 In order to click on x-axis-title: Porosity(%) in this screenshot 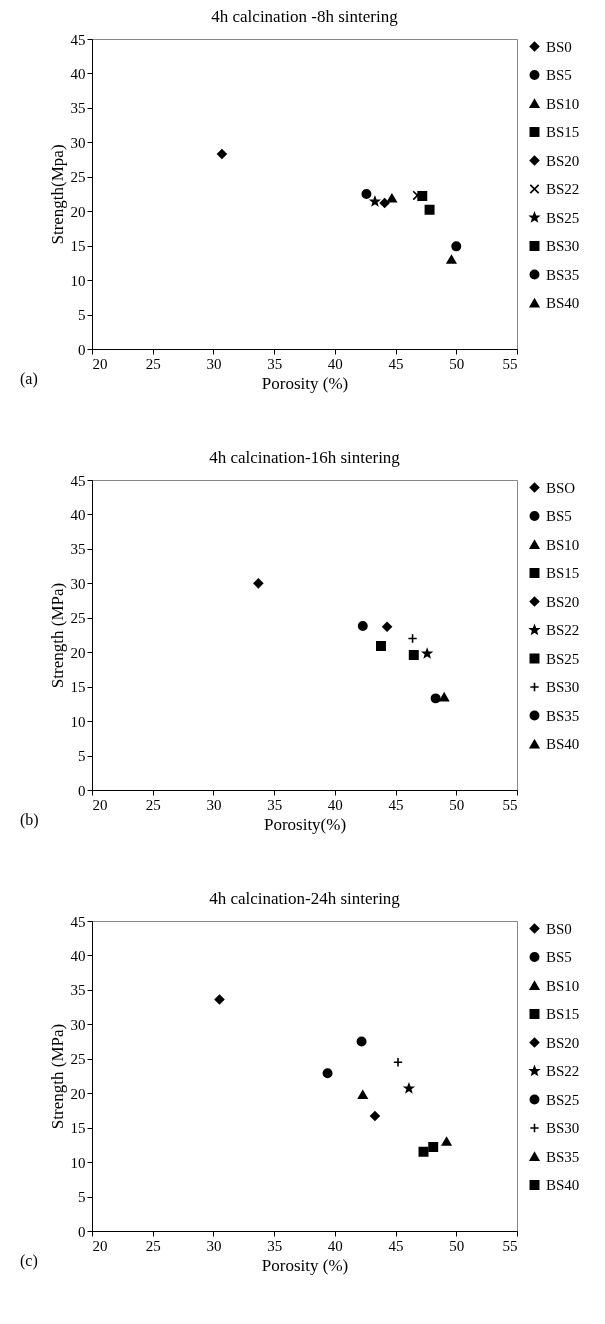, I will do `click(305, 824)`.